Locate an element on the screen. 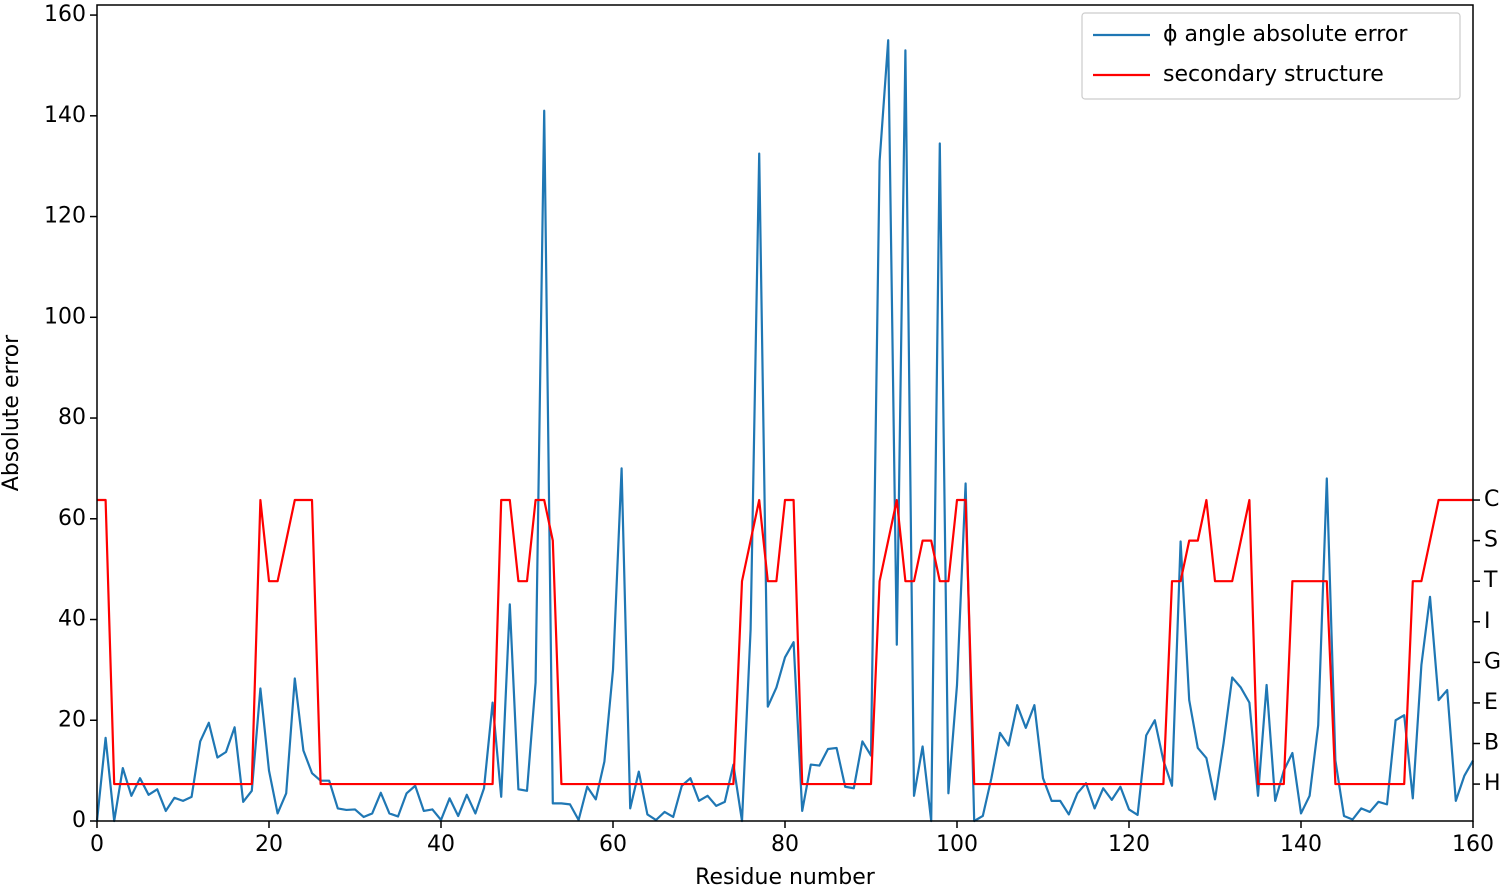 Image resolution: width=1500 pixels, height=889 pixels. y2-tick-label: G is located at coordinates (1492, 661).